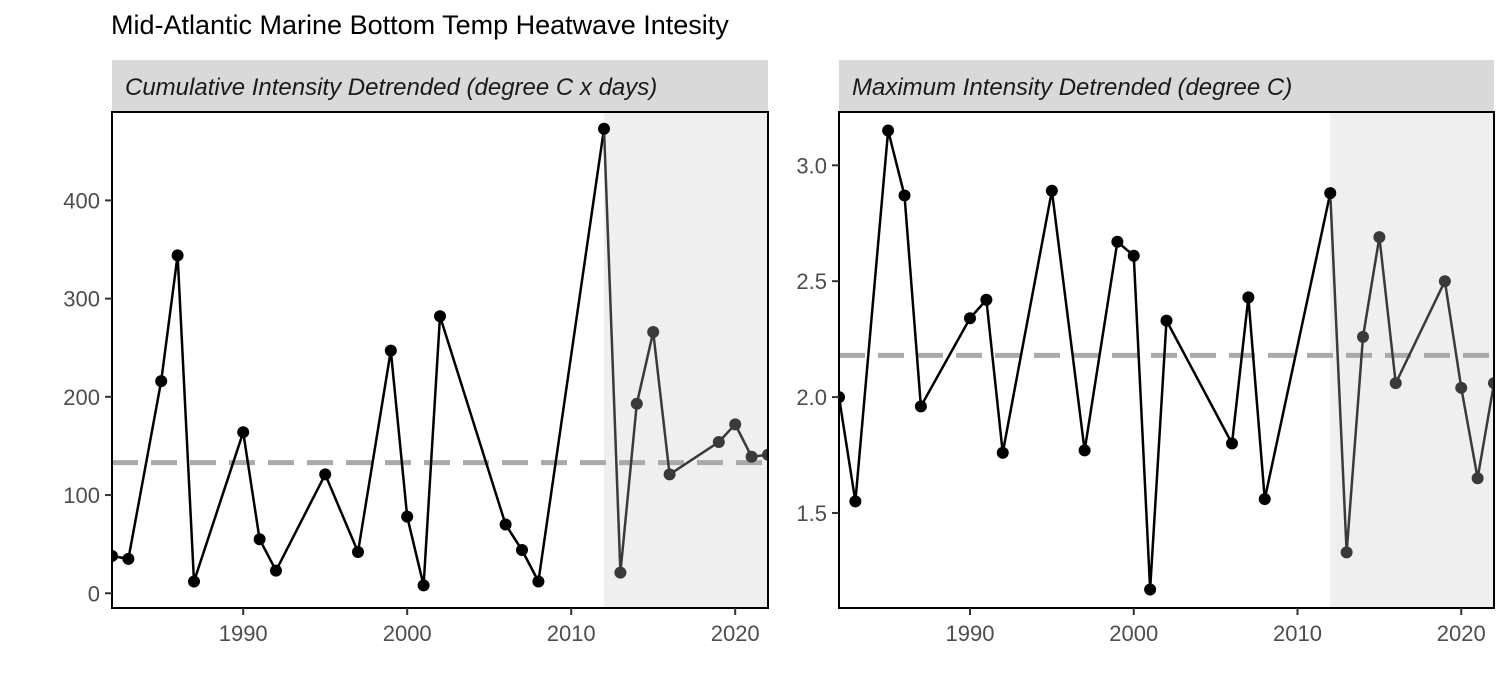 Image resolution: width=1512 pixels, height=680 pixels. I want to click on y-tick-label: 1.5, so click(811, 513).